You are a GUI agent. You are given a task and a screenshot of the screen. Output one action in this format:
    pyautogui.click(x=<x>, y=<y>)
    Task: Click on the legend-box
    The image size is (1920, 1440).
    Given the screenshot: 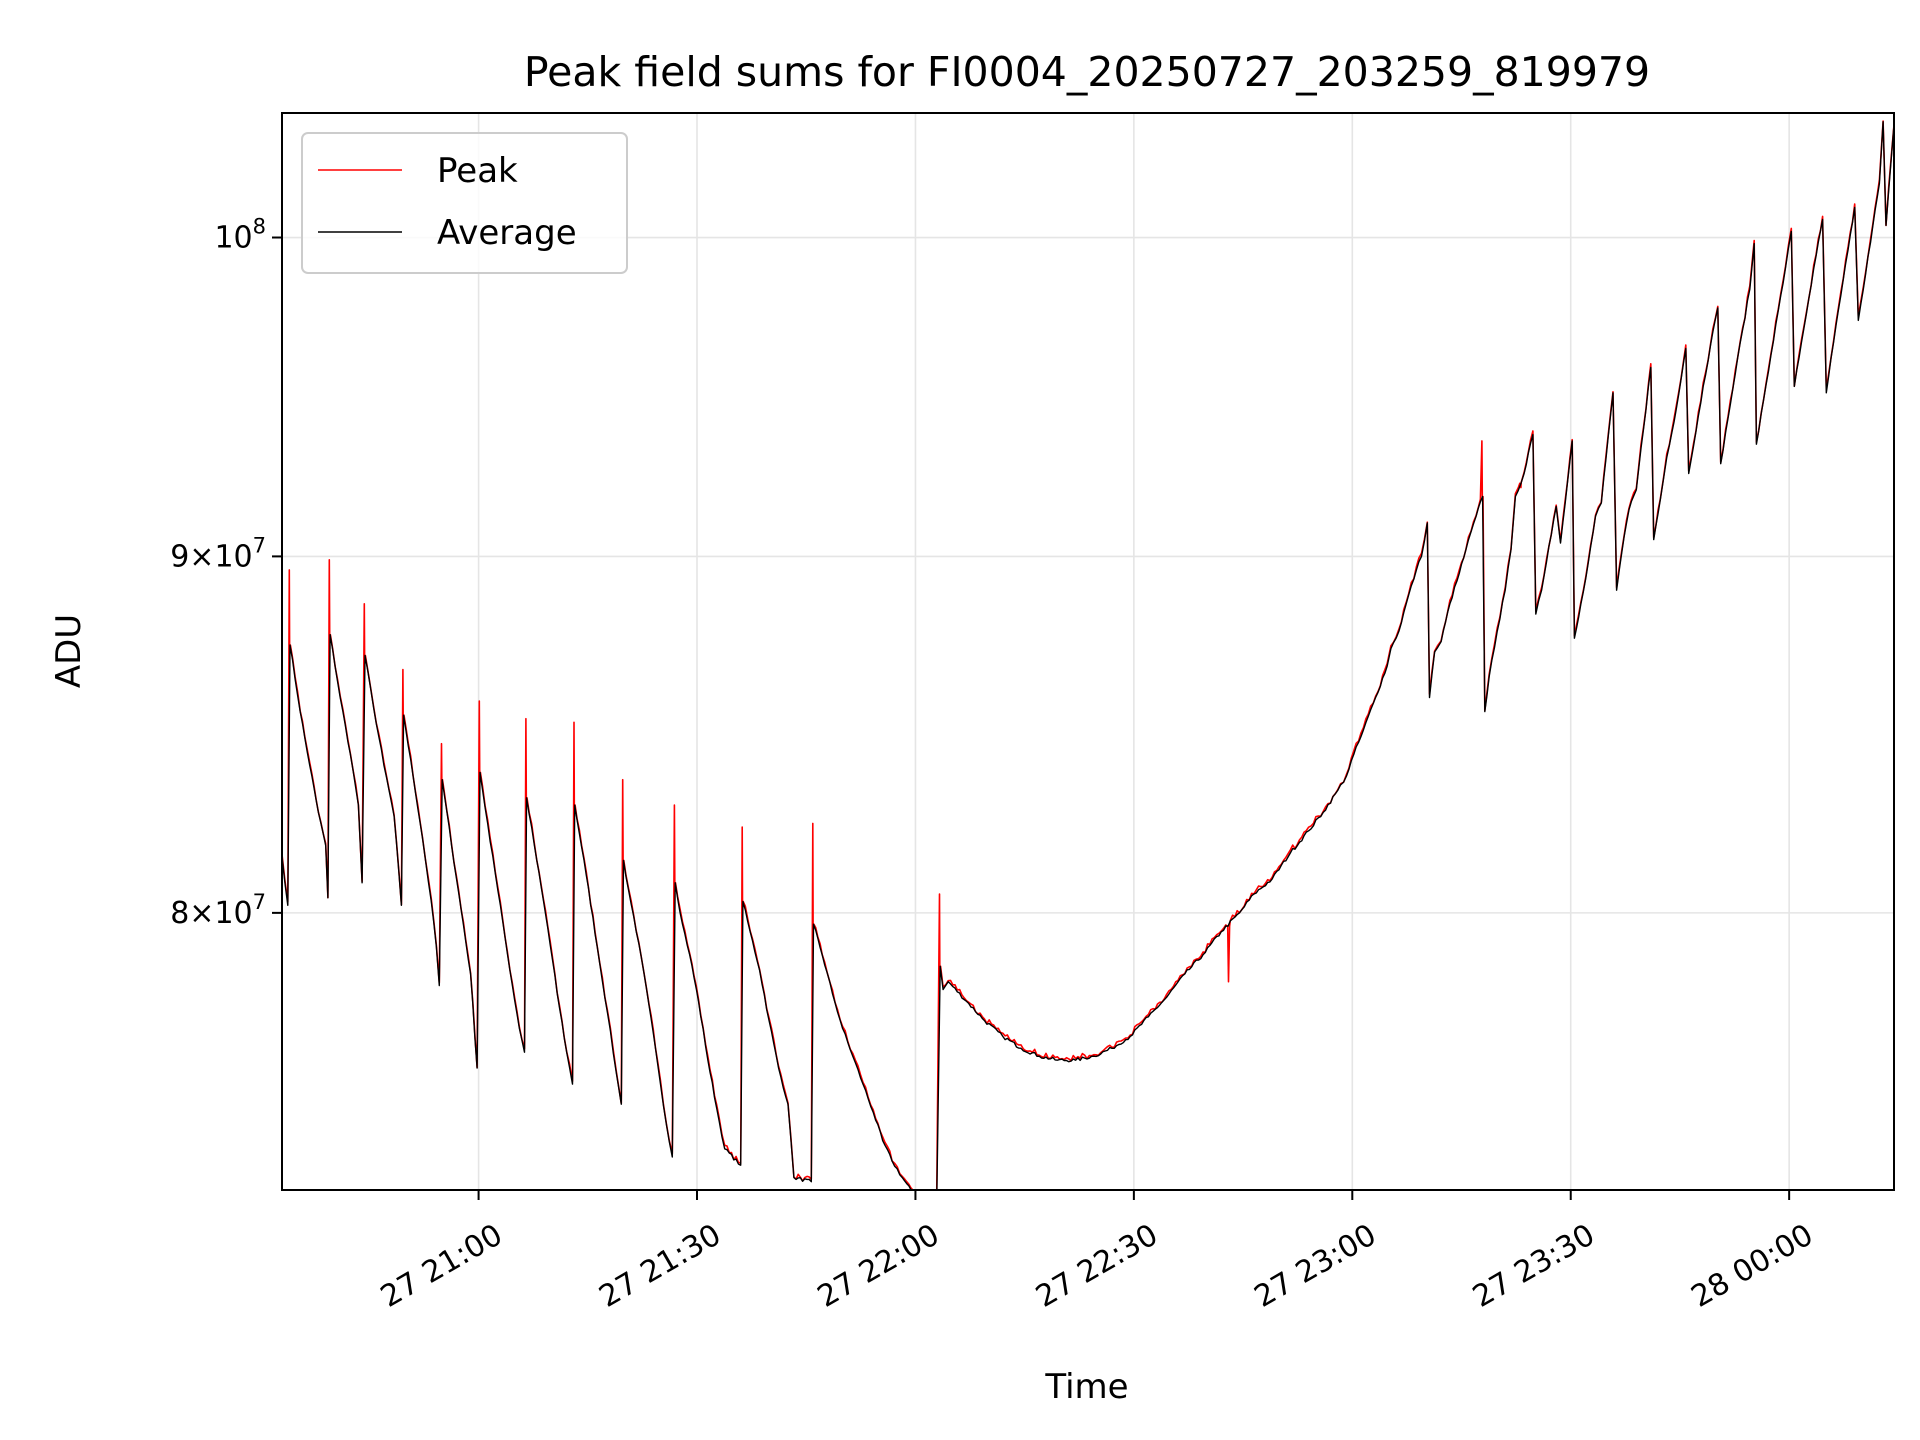 What is the action you would take?
    pyautogui.click(x=464, y=203)
    